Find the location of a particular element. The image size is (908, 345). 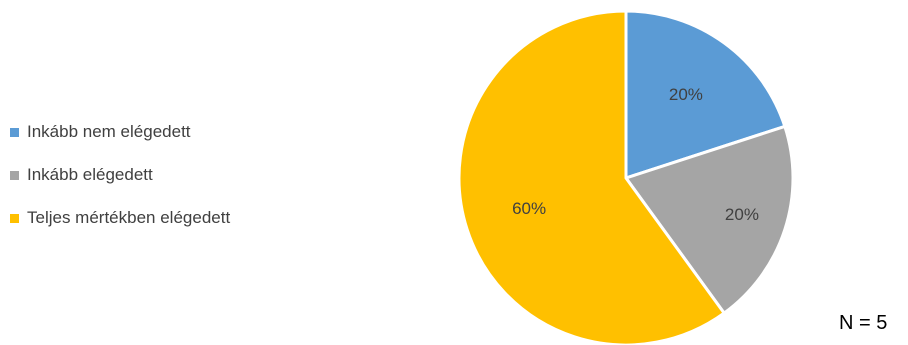

data-label-teljes-mertekben-elegedett: 60% is located at coordinates (529, 208).